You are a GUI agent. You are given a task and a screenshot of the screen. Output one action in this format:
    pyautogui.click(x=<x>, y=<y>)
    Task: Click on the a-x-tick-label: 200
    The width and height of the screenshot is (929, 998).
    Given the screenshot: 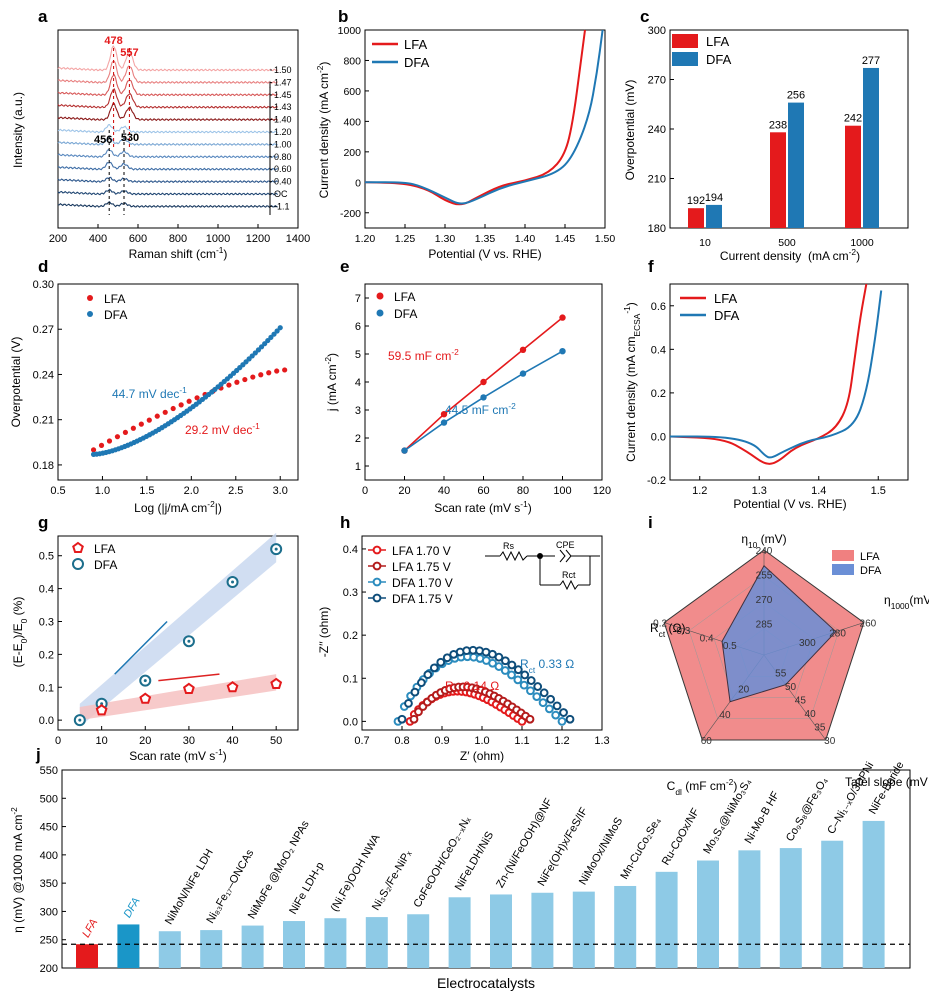 What is the action you would take?
    pyautogui.click(x=58, y=239)
    